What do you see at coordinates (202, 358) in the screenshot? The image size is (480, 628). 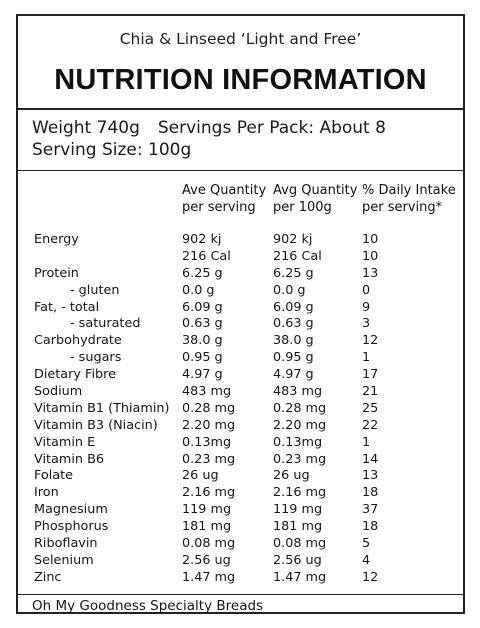 I see `per-serving-value: 0.95 g` at bounding box center [202, 358].